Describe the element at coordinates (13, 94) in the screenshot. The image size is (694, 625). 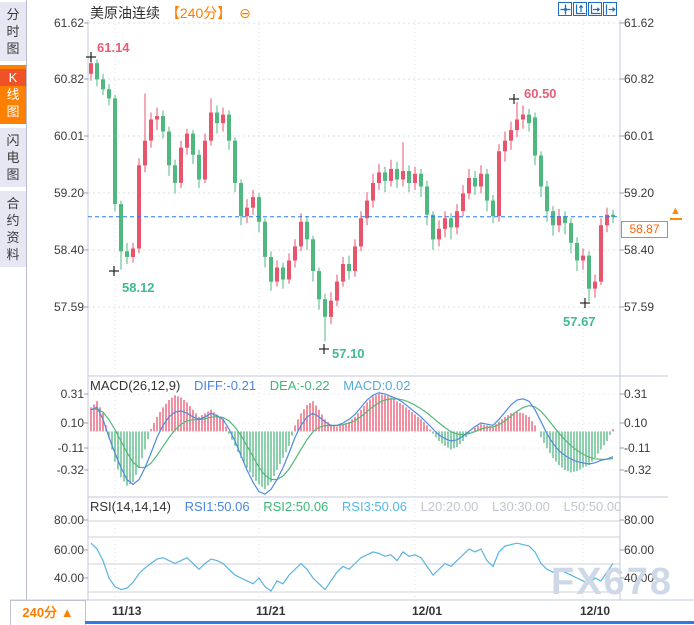
I see `tab-char: 线` at that location.